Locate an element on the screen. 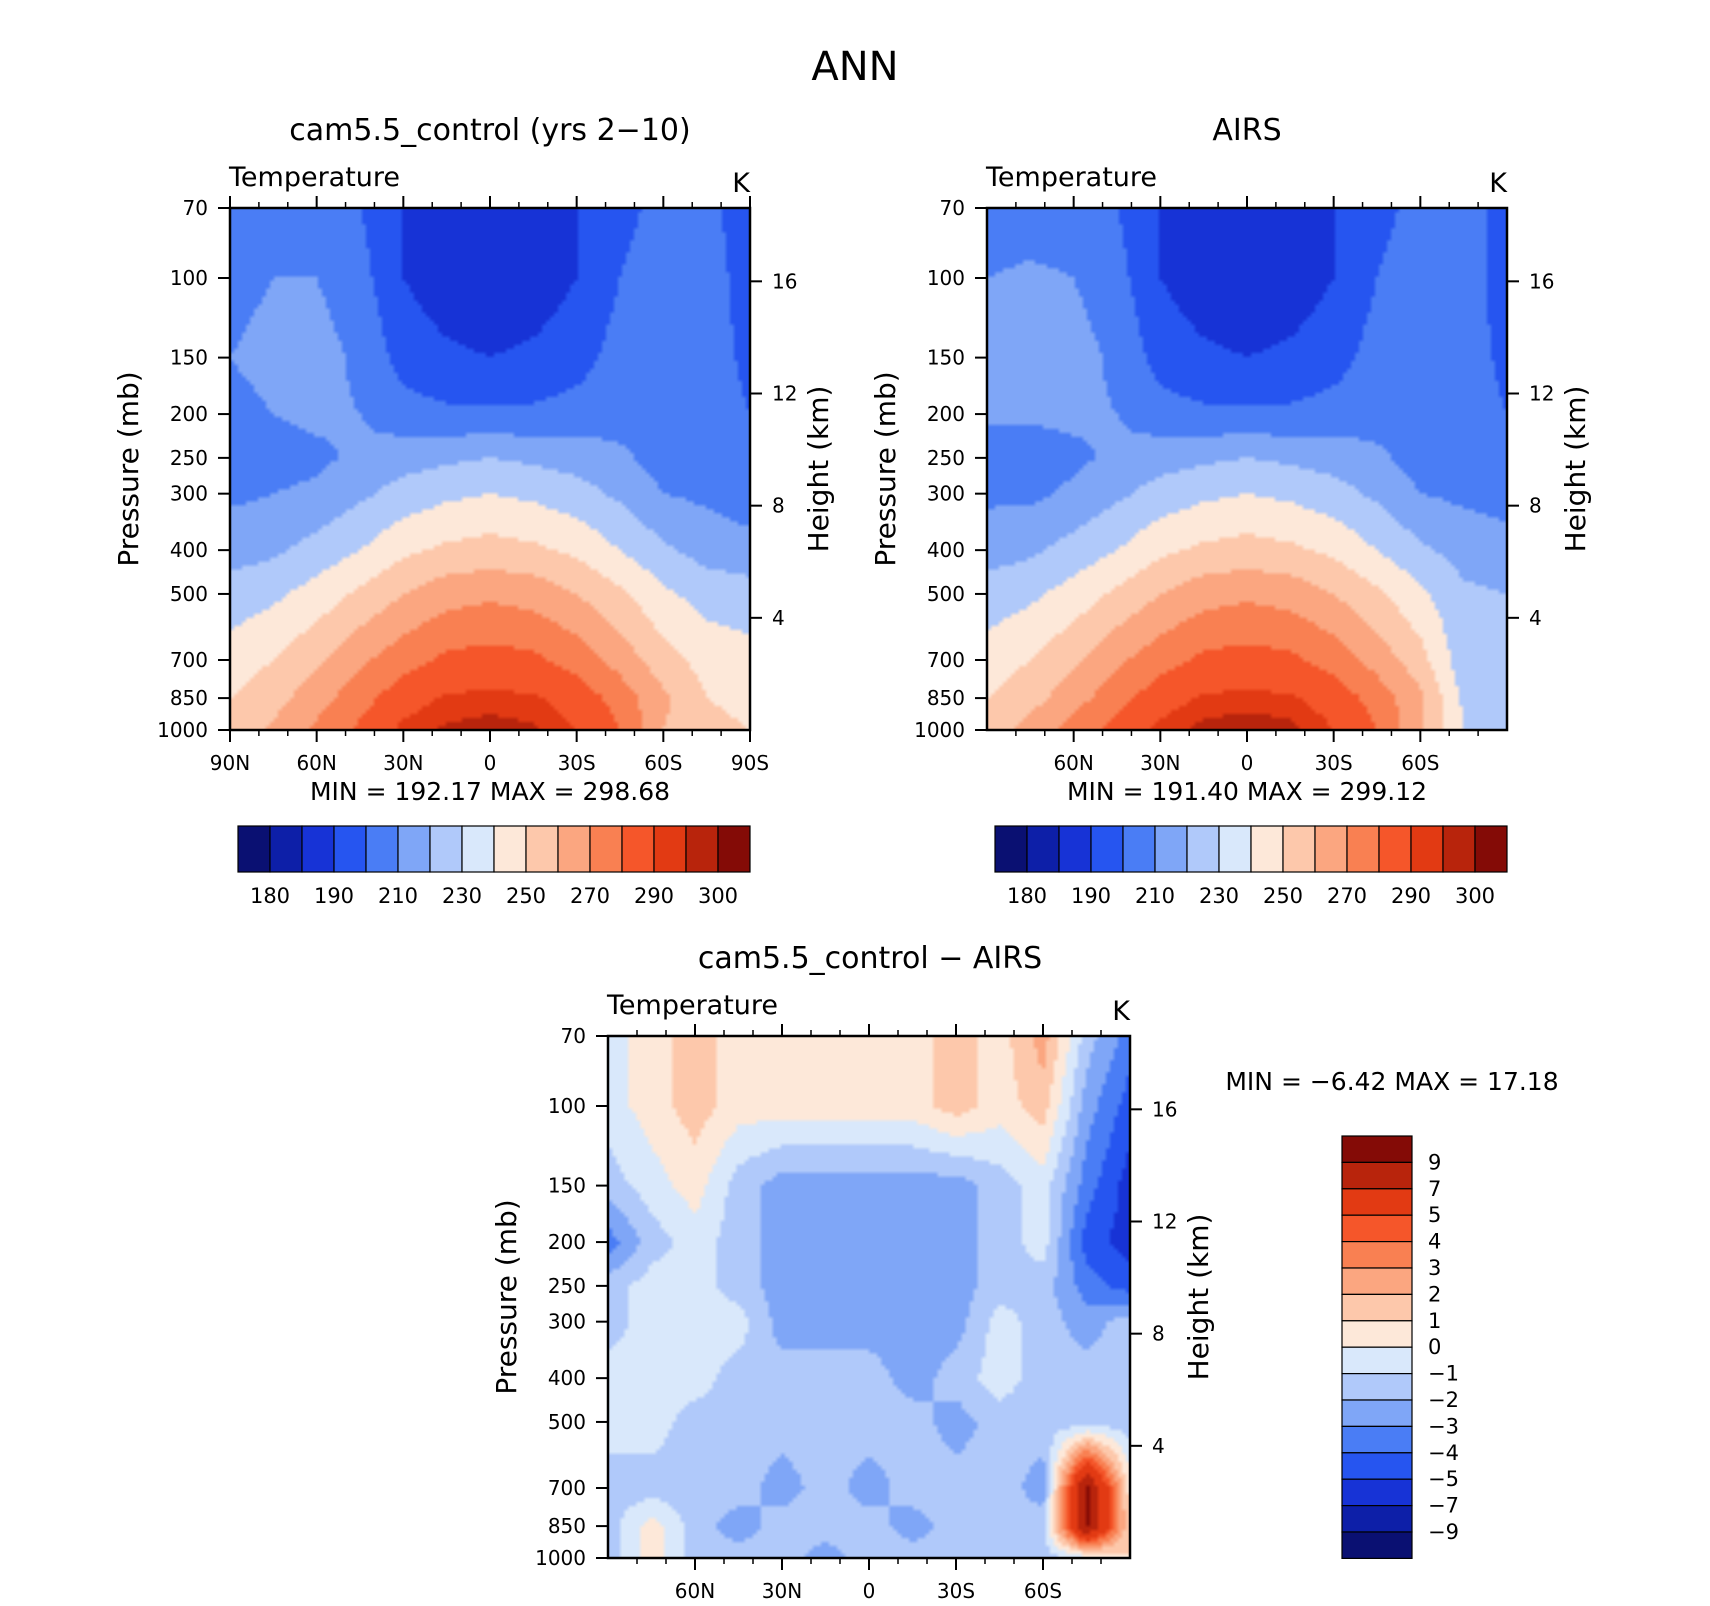 The image size is (1710, 1606). colorbar-label: 250 is located at coordinates (526, 896).